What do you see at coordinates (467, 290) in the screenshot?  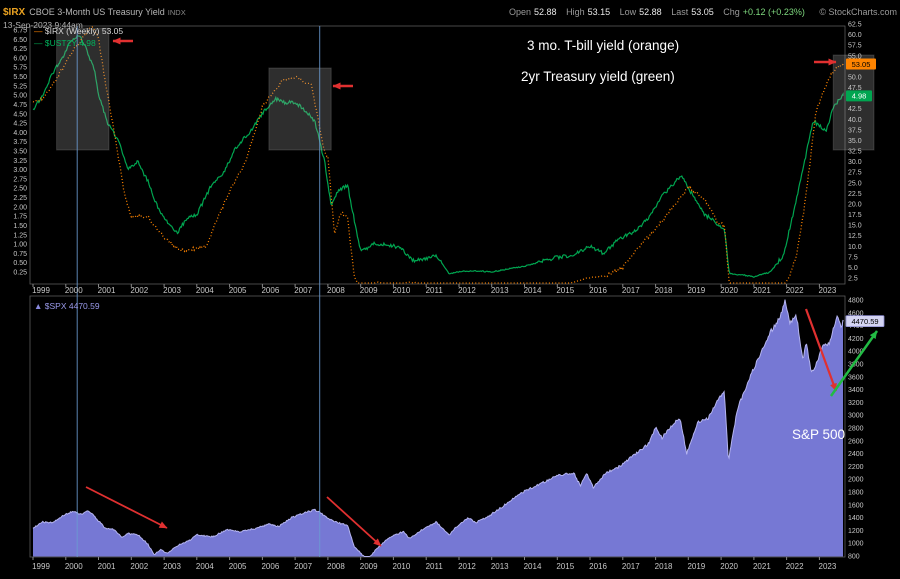 I see `top-year-label: 2012` at bounding box center [467, 290].